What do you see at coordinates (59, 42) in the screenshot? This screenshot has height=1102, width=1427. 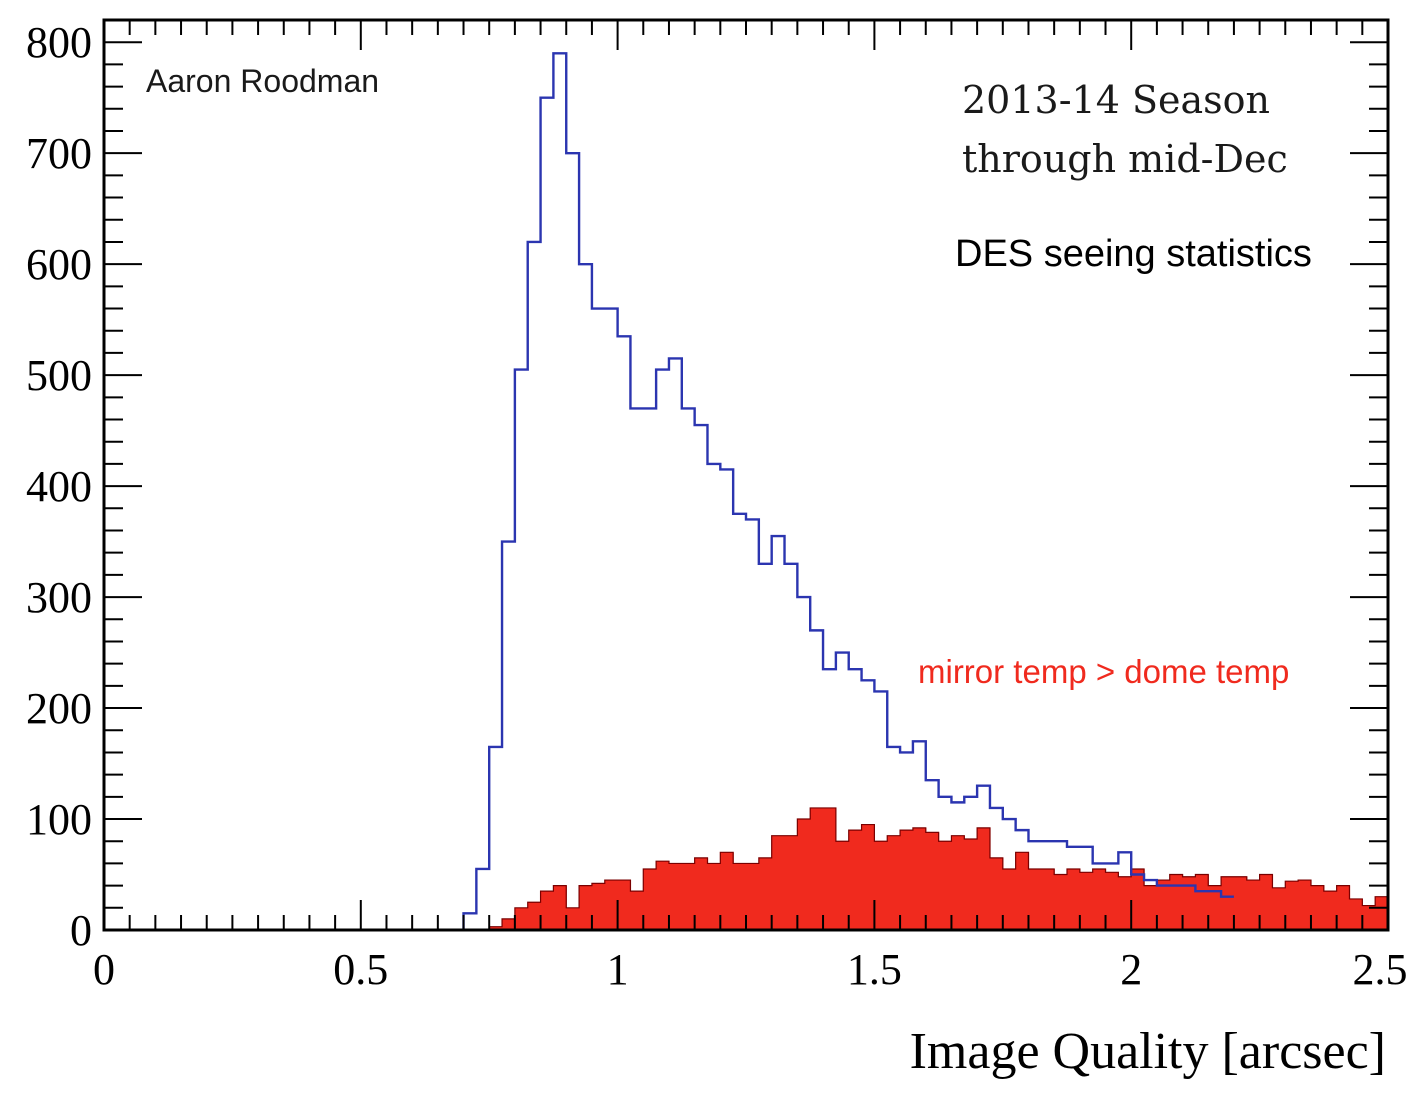 I see `y-tick-label: 800` at bounding box center [59, 42].